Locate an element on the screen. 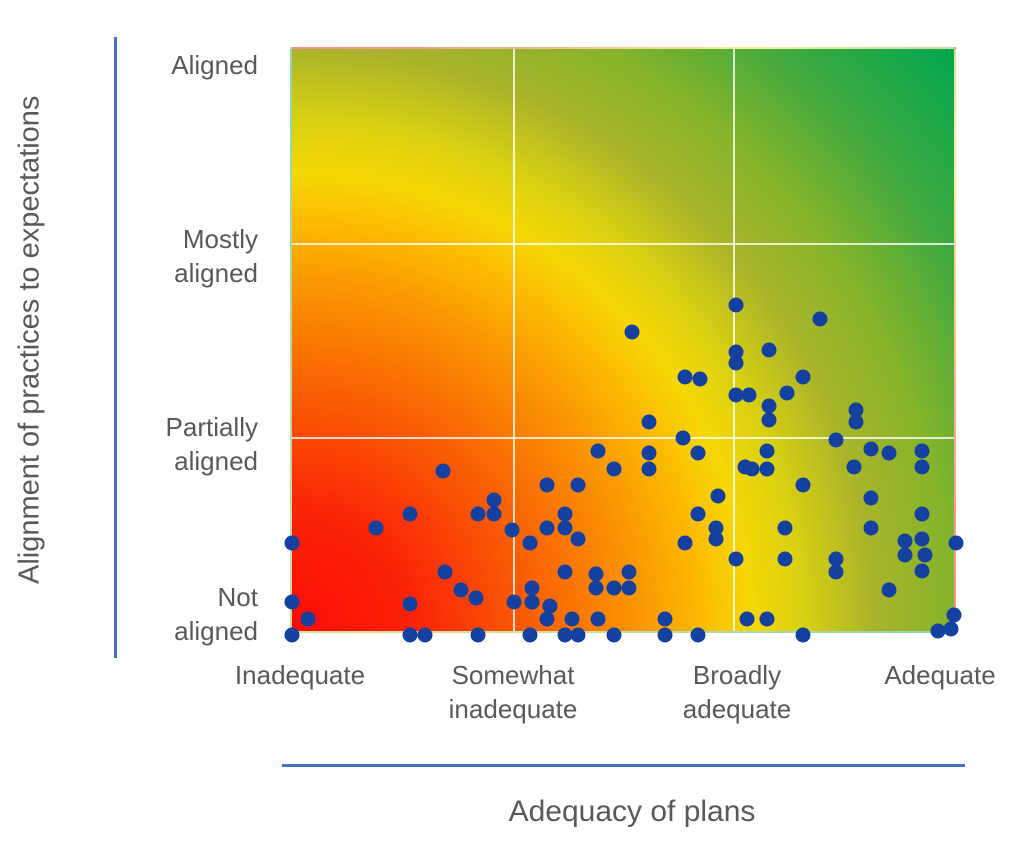 The width and height of the screenshot is (1024, 850). x-axis-title: Adequacy of plans is located at coordinates (632, 811).